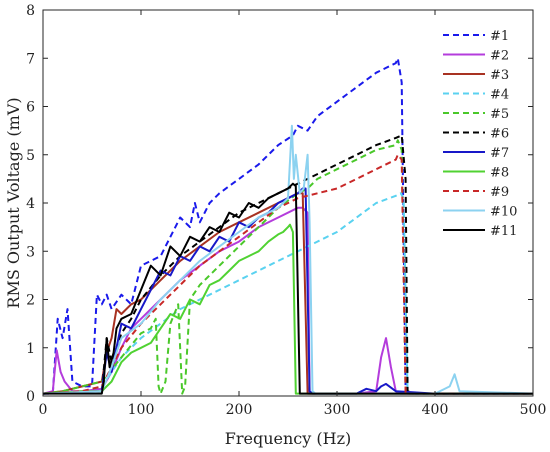 The width and height of the screenshot is (550, 452). I want to click on y-tick-label: 2, so click(30, 301).